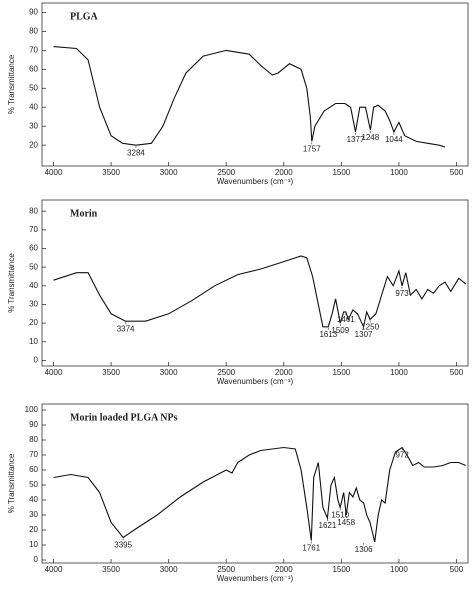 Image resolution: width=474 pixels, height=593 pixels. I want to click on peak-label: 1377, so click(356, 139).